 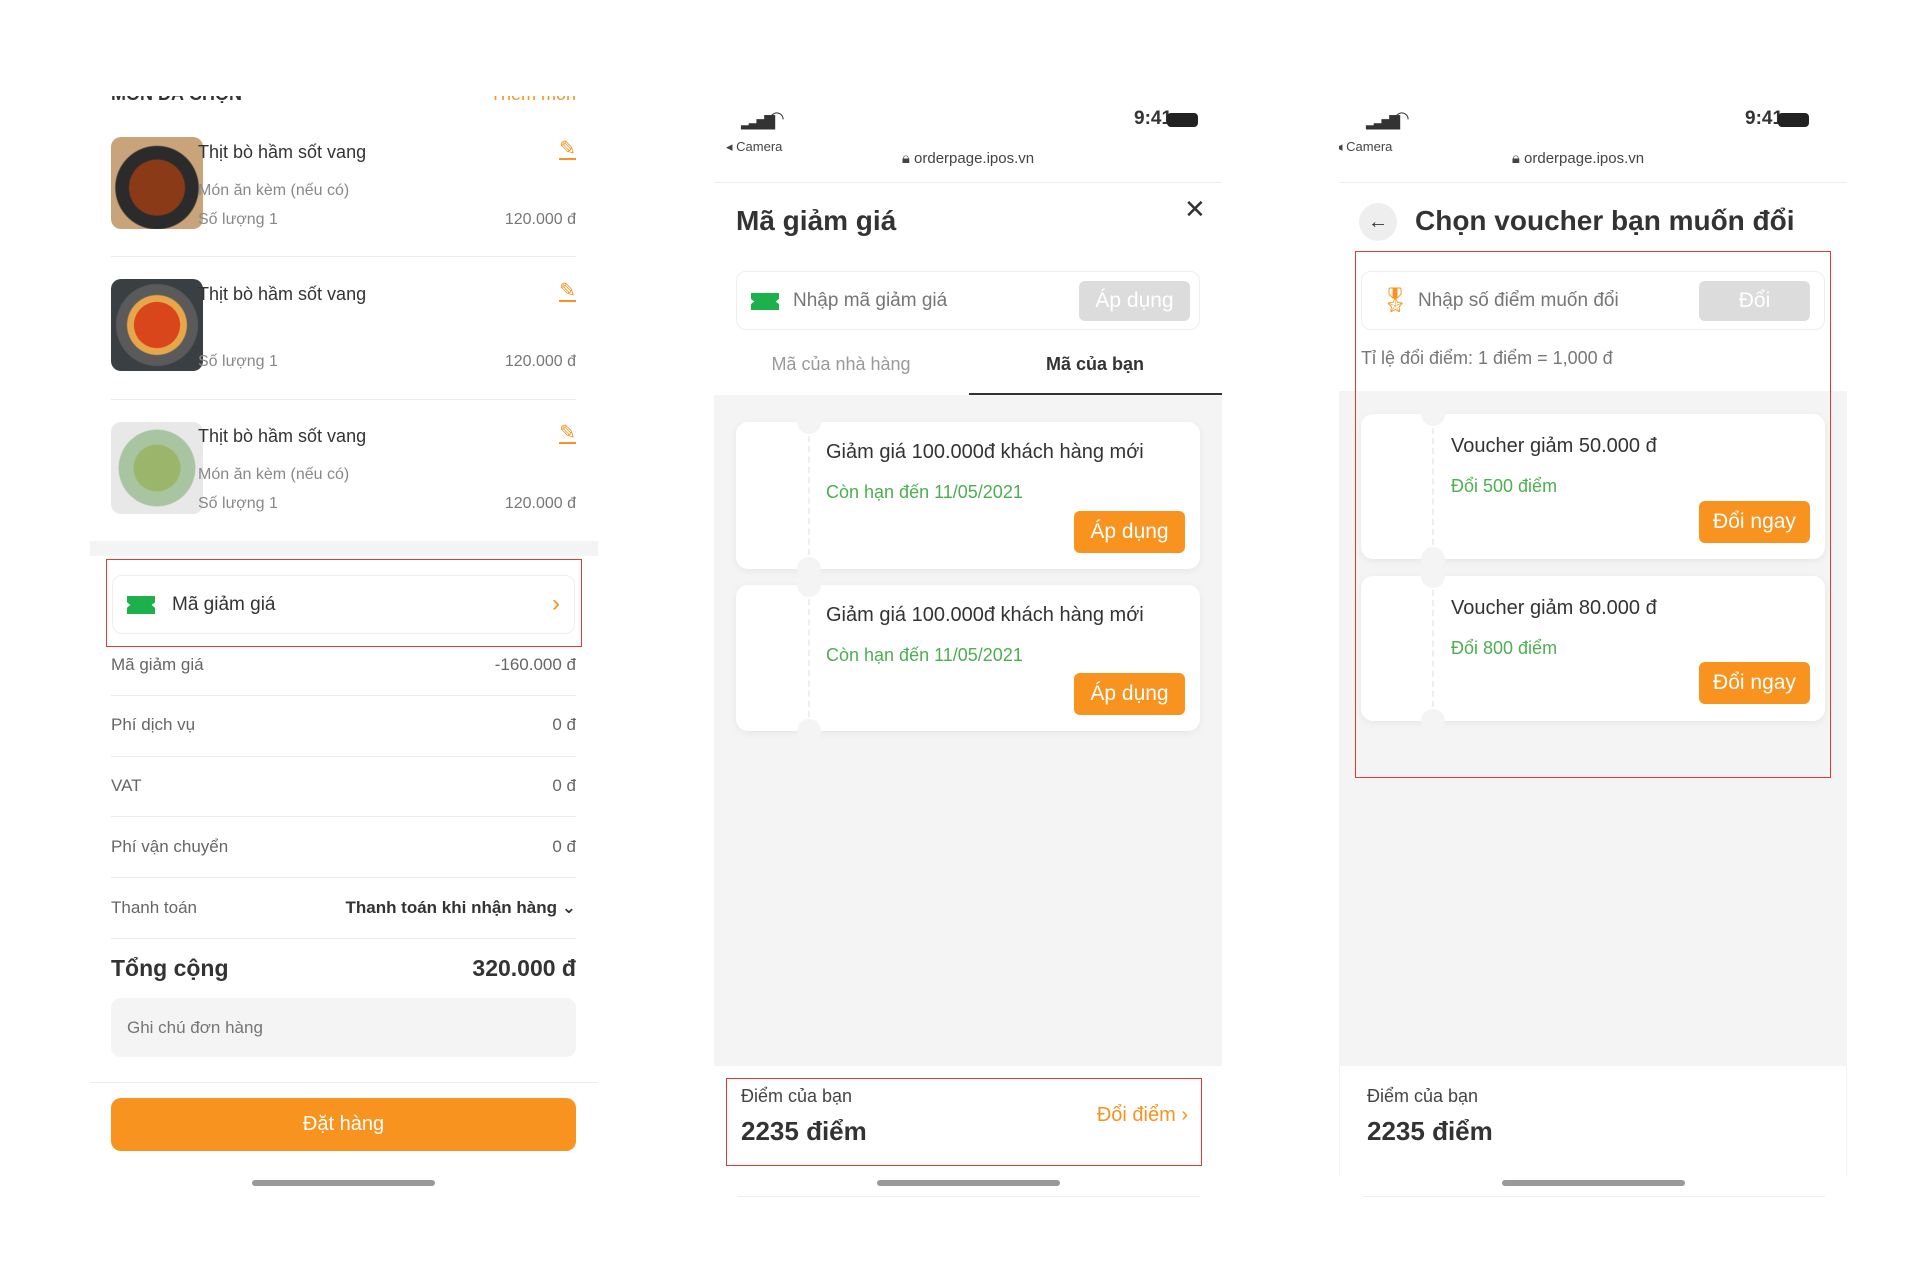 I want to click on points-footer: Điểm của bạn 2235 điểm, so click(x=1593, y=1121).